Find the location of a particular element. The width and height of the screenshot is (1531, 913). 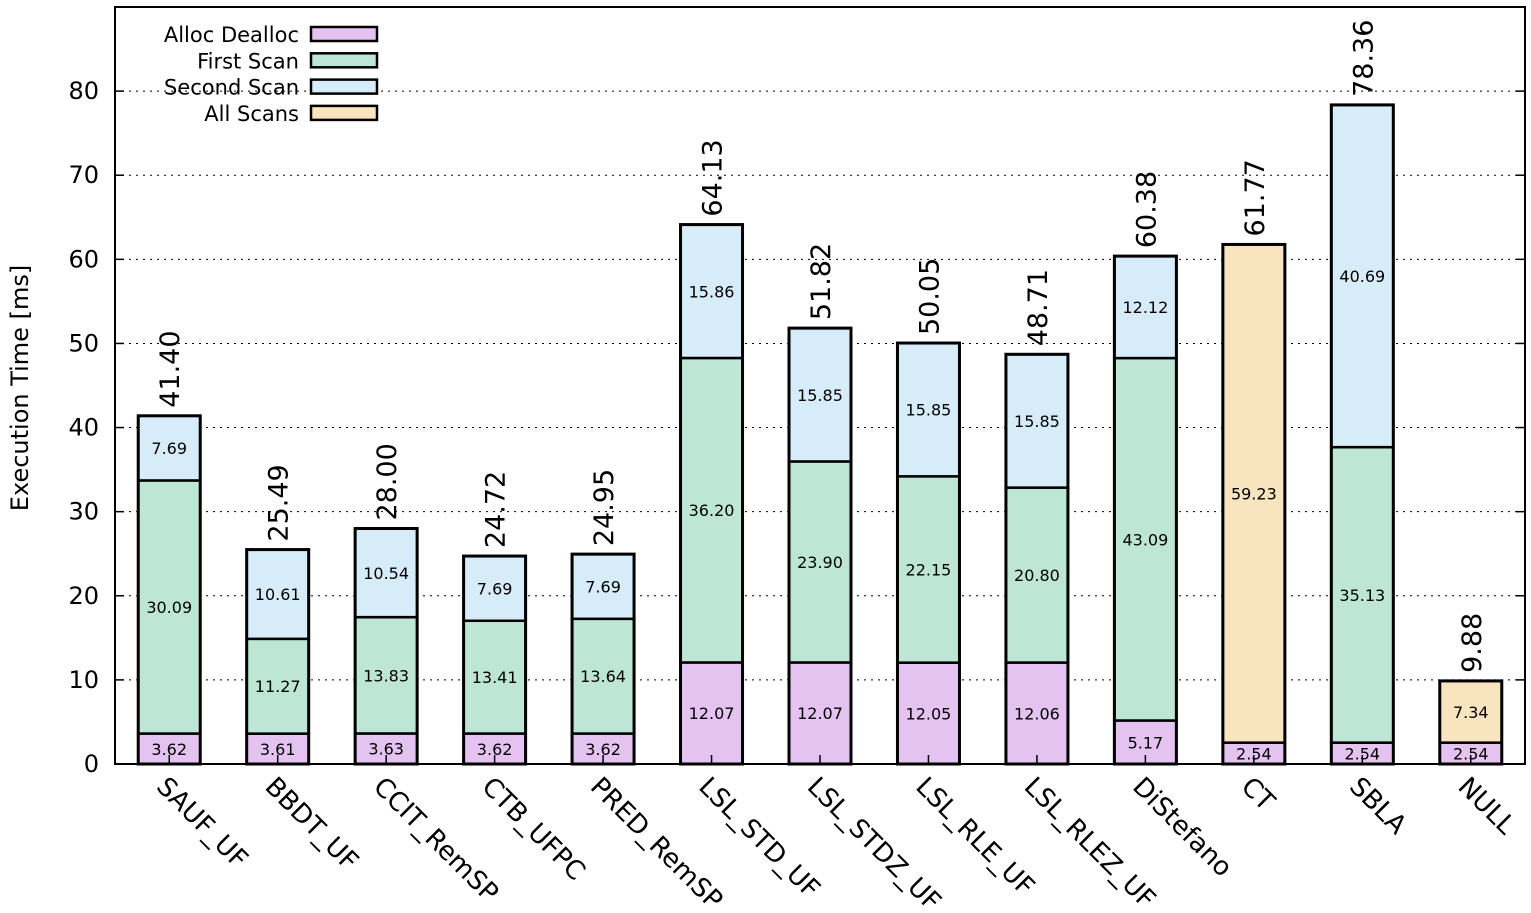

segment-value-label: 15.86 is located at coordinates (712, 291).